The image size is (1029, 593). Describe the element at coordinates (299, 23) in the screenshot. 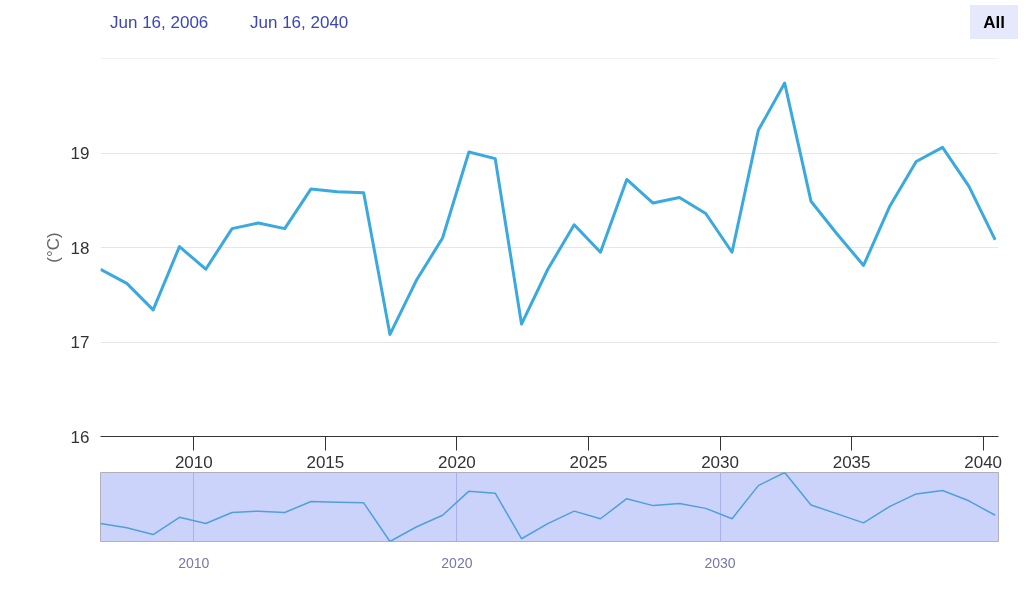

I see `text: Jun 16, 2040` at that location.